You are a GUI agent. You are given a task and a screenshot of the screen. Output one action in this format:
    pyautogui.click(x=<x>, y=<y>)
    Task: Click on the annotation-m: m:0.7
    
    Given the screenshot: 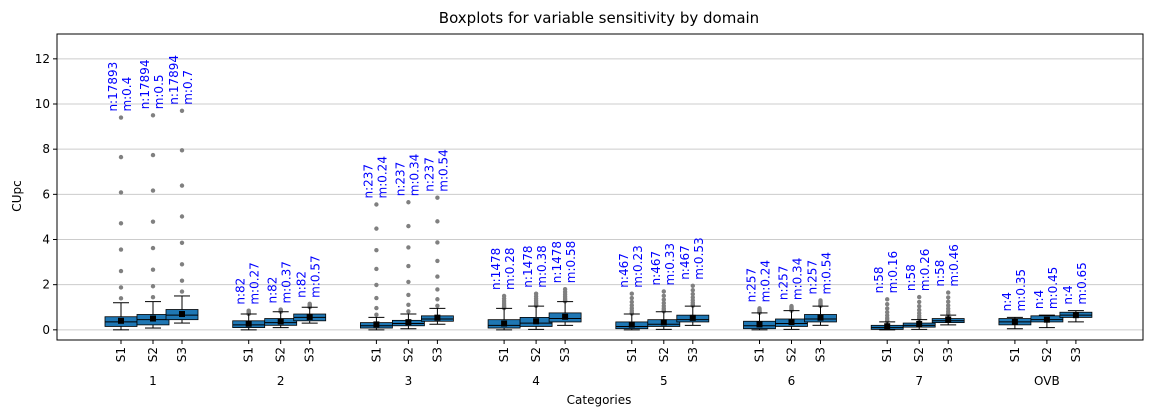 What is the action you would take?
    pyautogui.click(x=188, y=87)
    